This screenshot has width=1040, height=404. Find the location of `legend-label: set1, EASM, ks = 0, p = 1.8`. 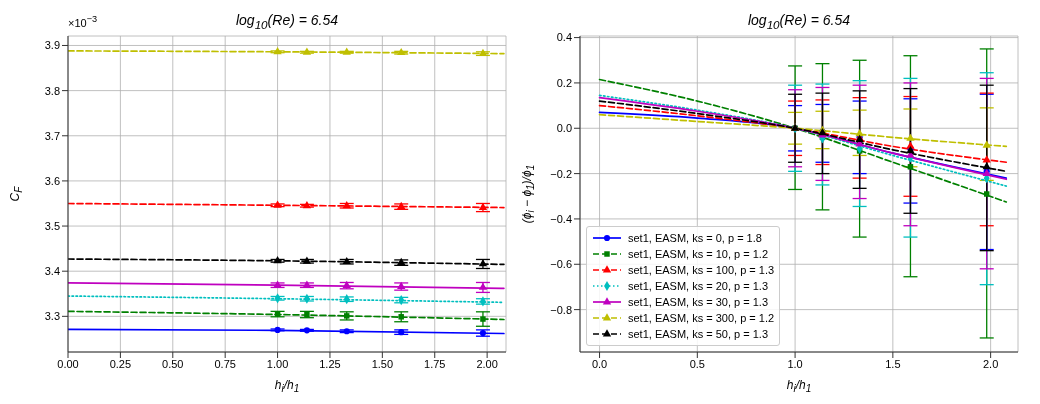

legend-label: set1, EASM, ks = 0, p = 1.8 is located at coordinates (695, 238).